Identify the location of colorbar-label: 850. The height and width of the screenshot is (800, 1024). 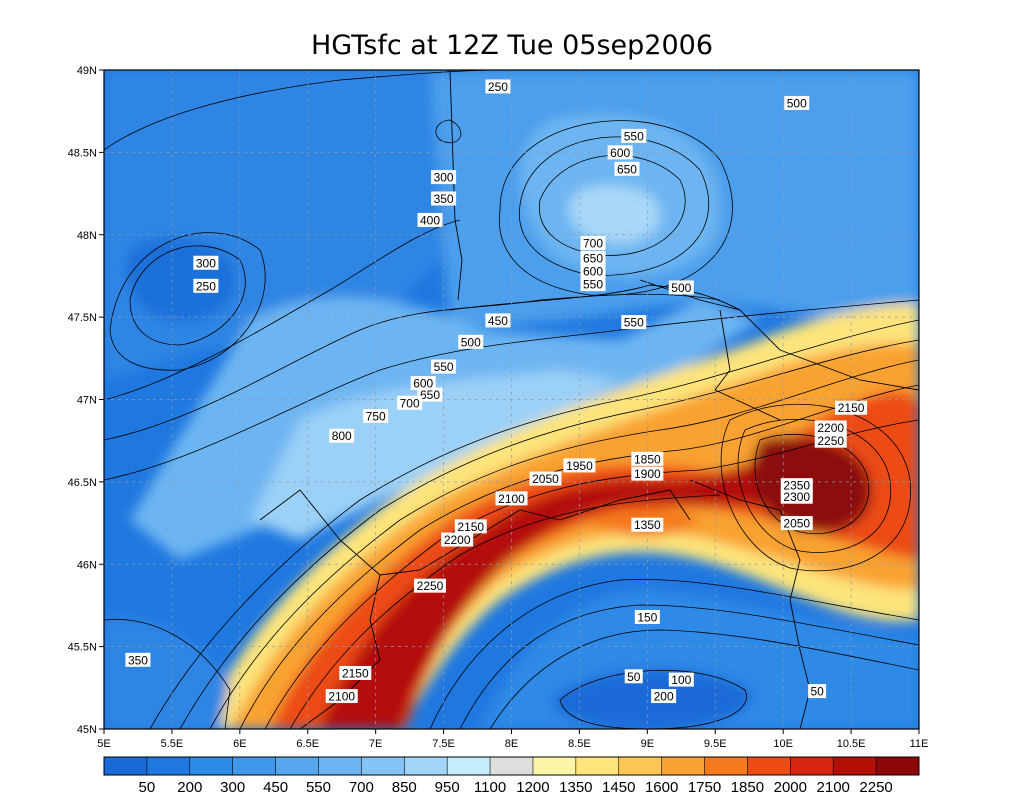
(404, 787).